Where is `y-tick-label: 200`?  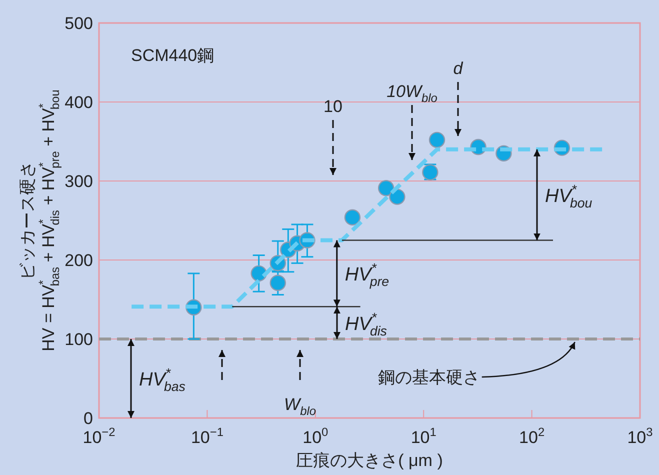 y-tick-label: 200 is located at coordinates (78, 260).